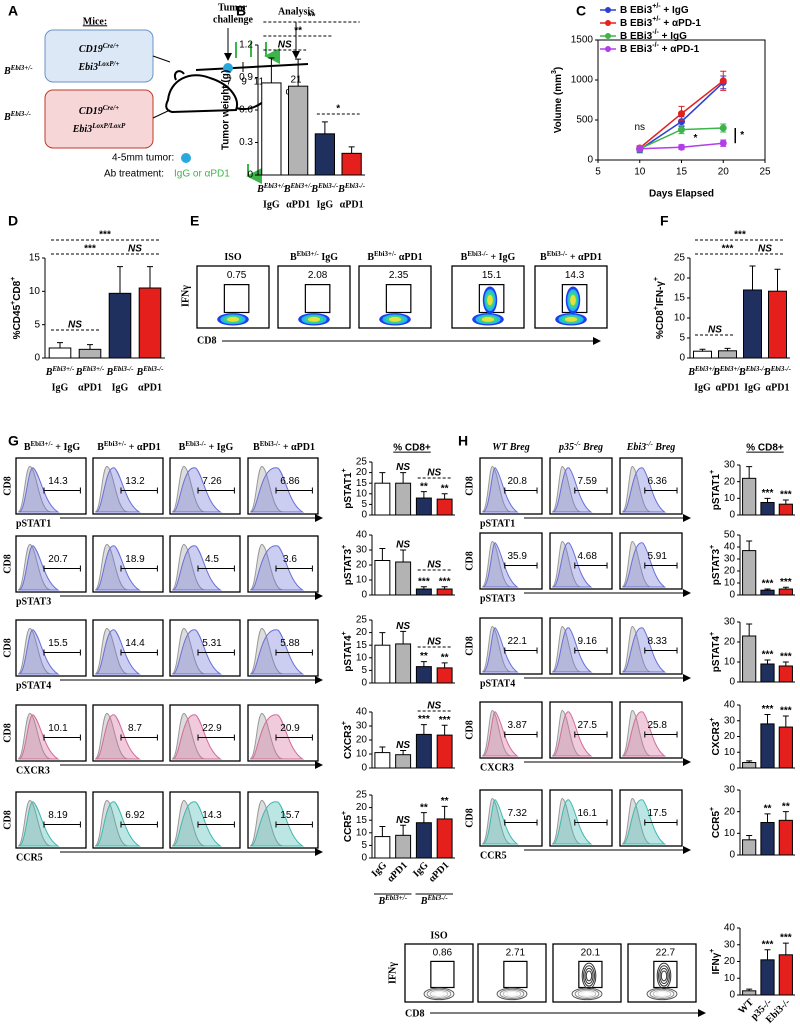 Image resolution: width=800 pixels, height=1024 pixels. What do you see at coordinates (727, 372) in the screenshot?
I see `x-group-label: BEbi3+/-` at bounding box center [727, 372].